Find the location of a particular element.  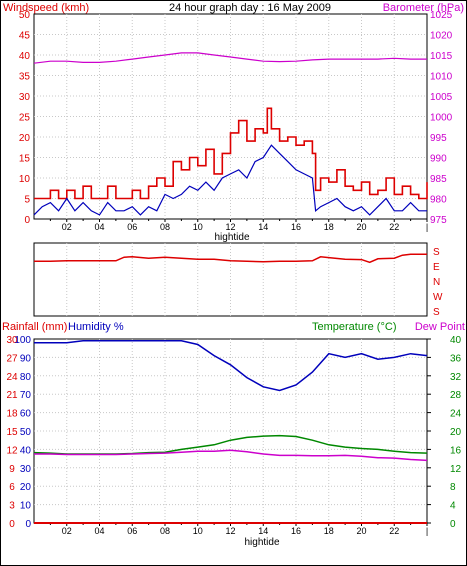

x-tick-label: 14 is located at coordinates (263, 227).